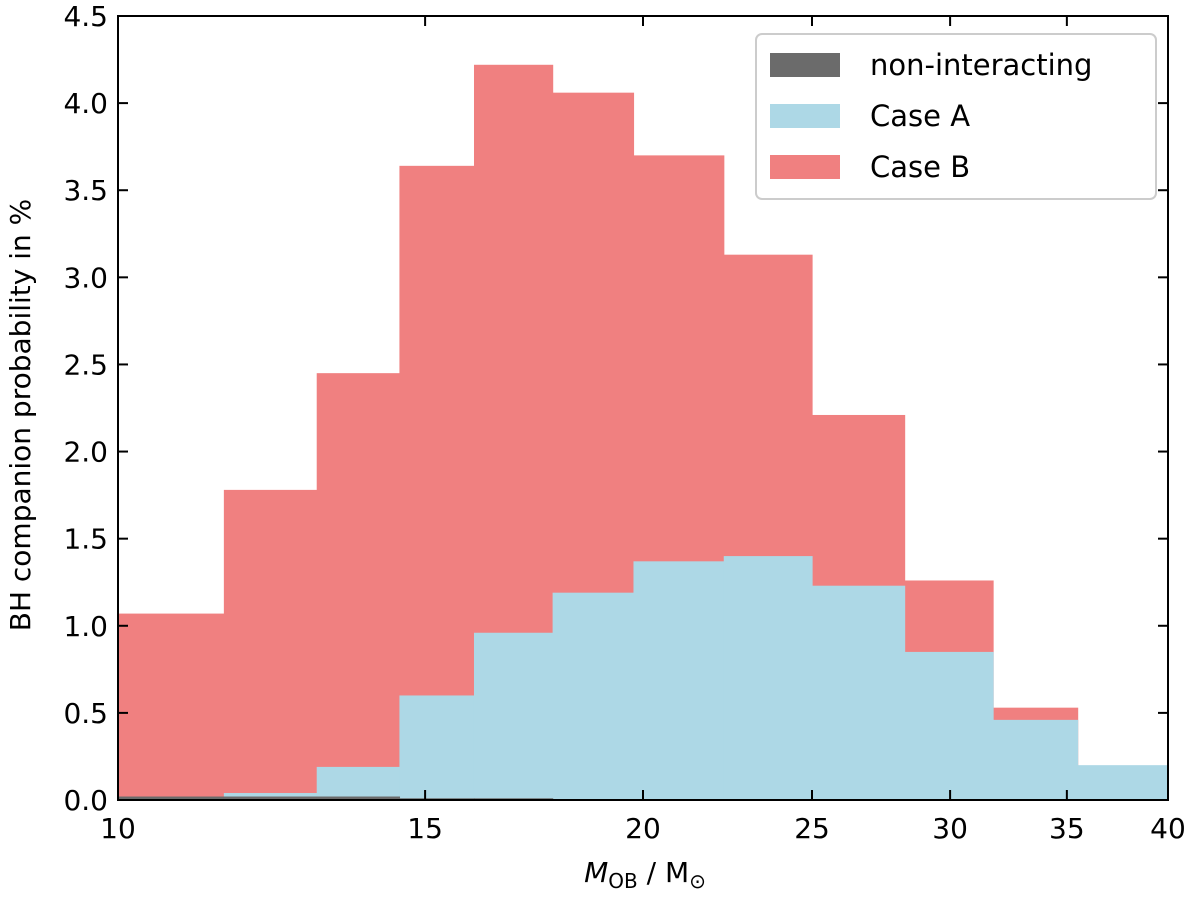  What do you see at coordinates (920, 167) in the screenshot?
I see `legend-label-case-b: Case B` at bounding box center [920, 167].